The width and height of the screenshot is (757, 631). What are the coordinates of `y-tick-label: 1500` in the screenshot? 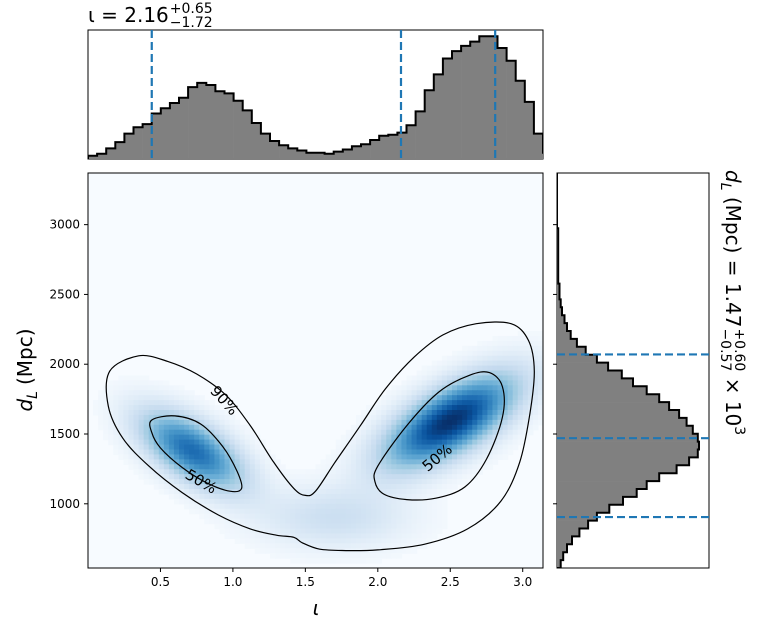 It's located at (64, 434).